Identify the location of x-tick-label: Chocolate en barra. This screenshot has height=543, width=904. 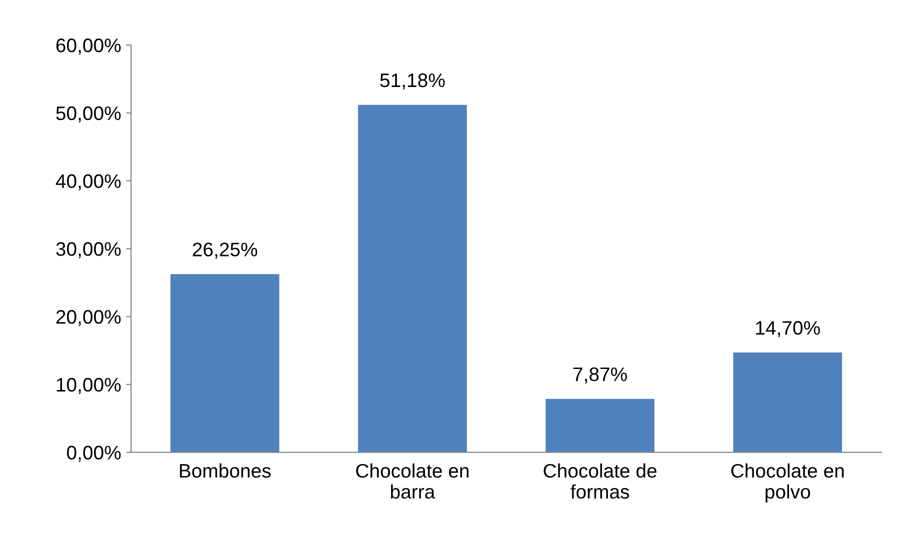
(412, 481).